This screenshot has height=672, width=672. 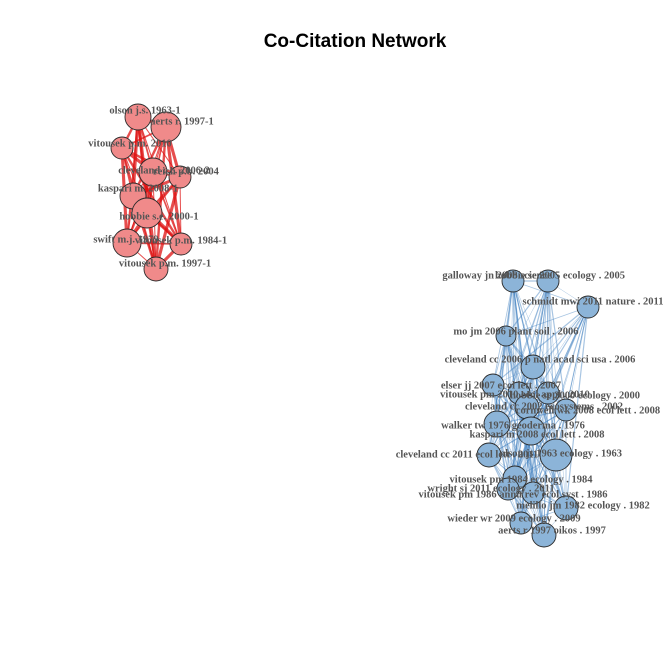 What do you see at coordinates (566, 508) in the screenshot?
I see `node-melillo1982` at bounding box center [566, 508].